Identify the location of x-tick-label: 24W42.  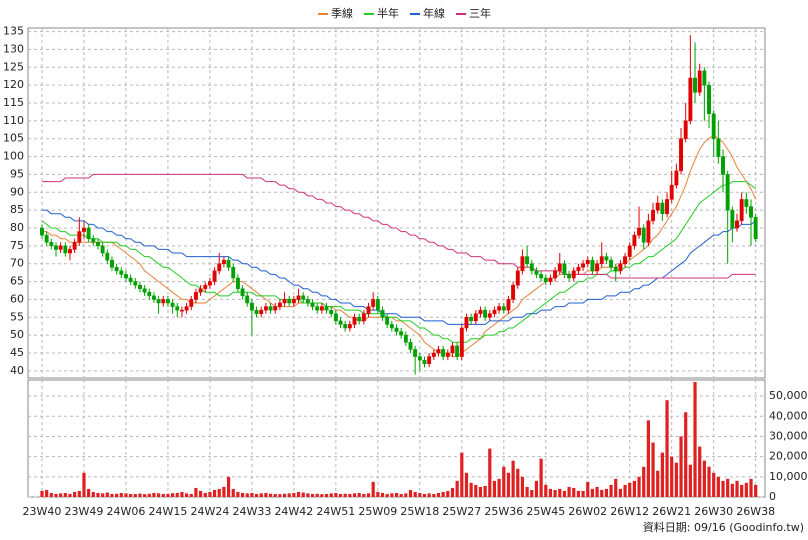
(293, 511).